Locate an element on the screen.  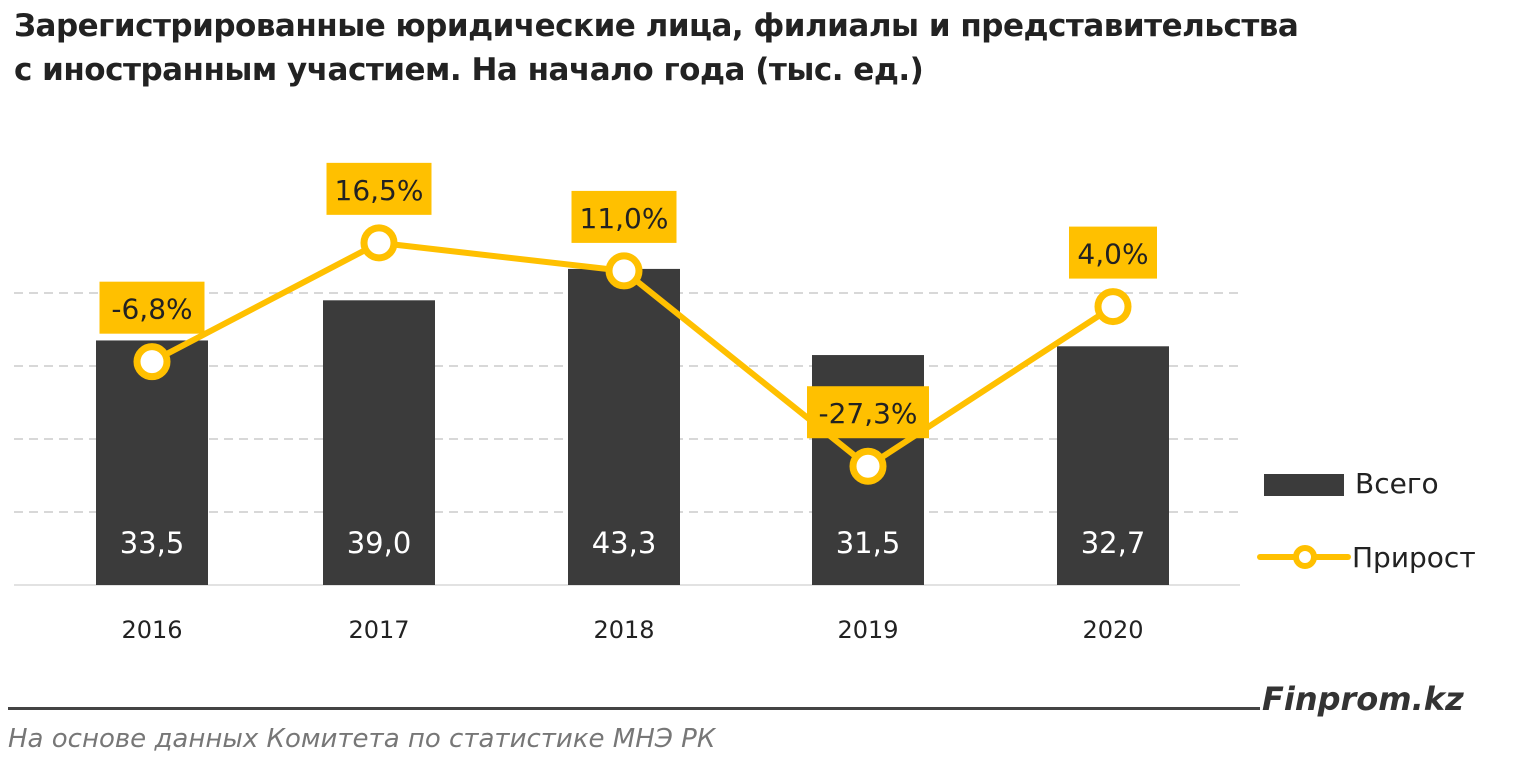
growth-label: 4,0% is located at coordinates (1112, 254).